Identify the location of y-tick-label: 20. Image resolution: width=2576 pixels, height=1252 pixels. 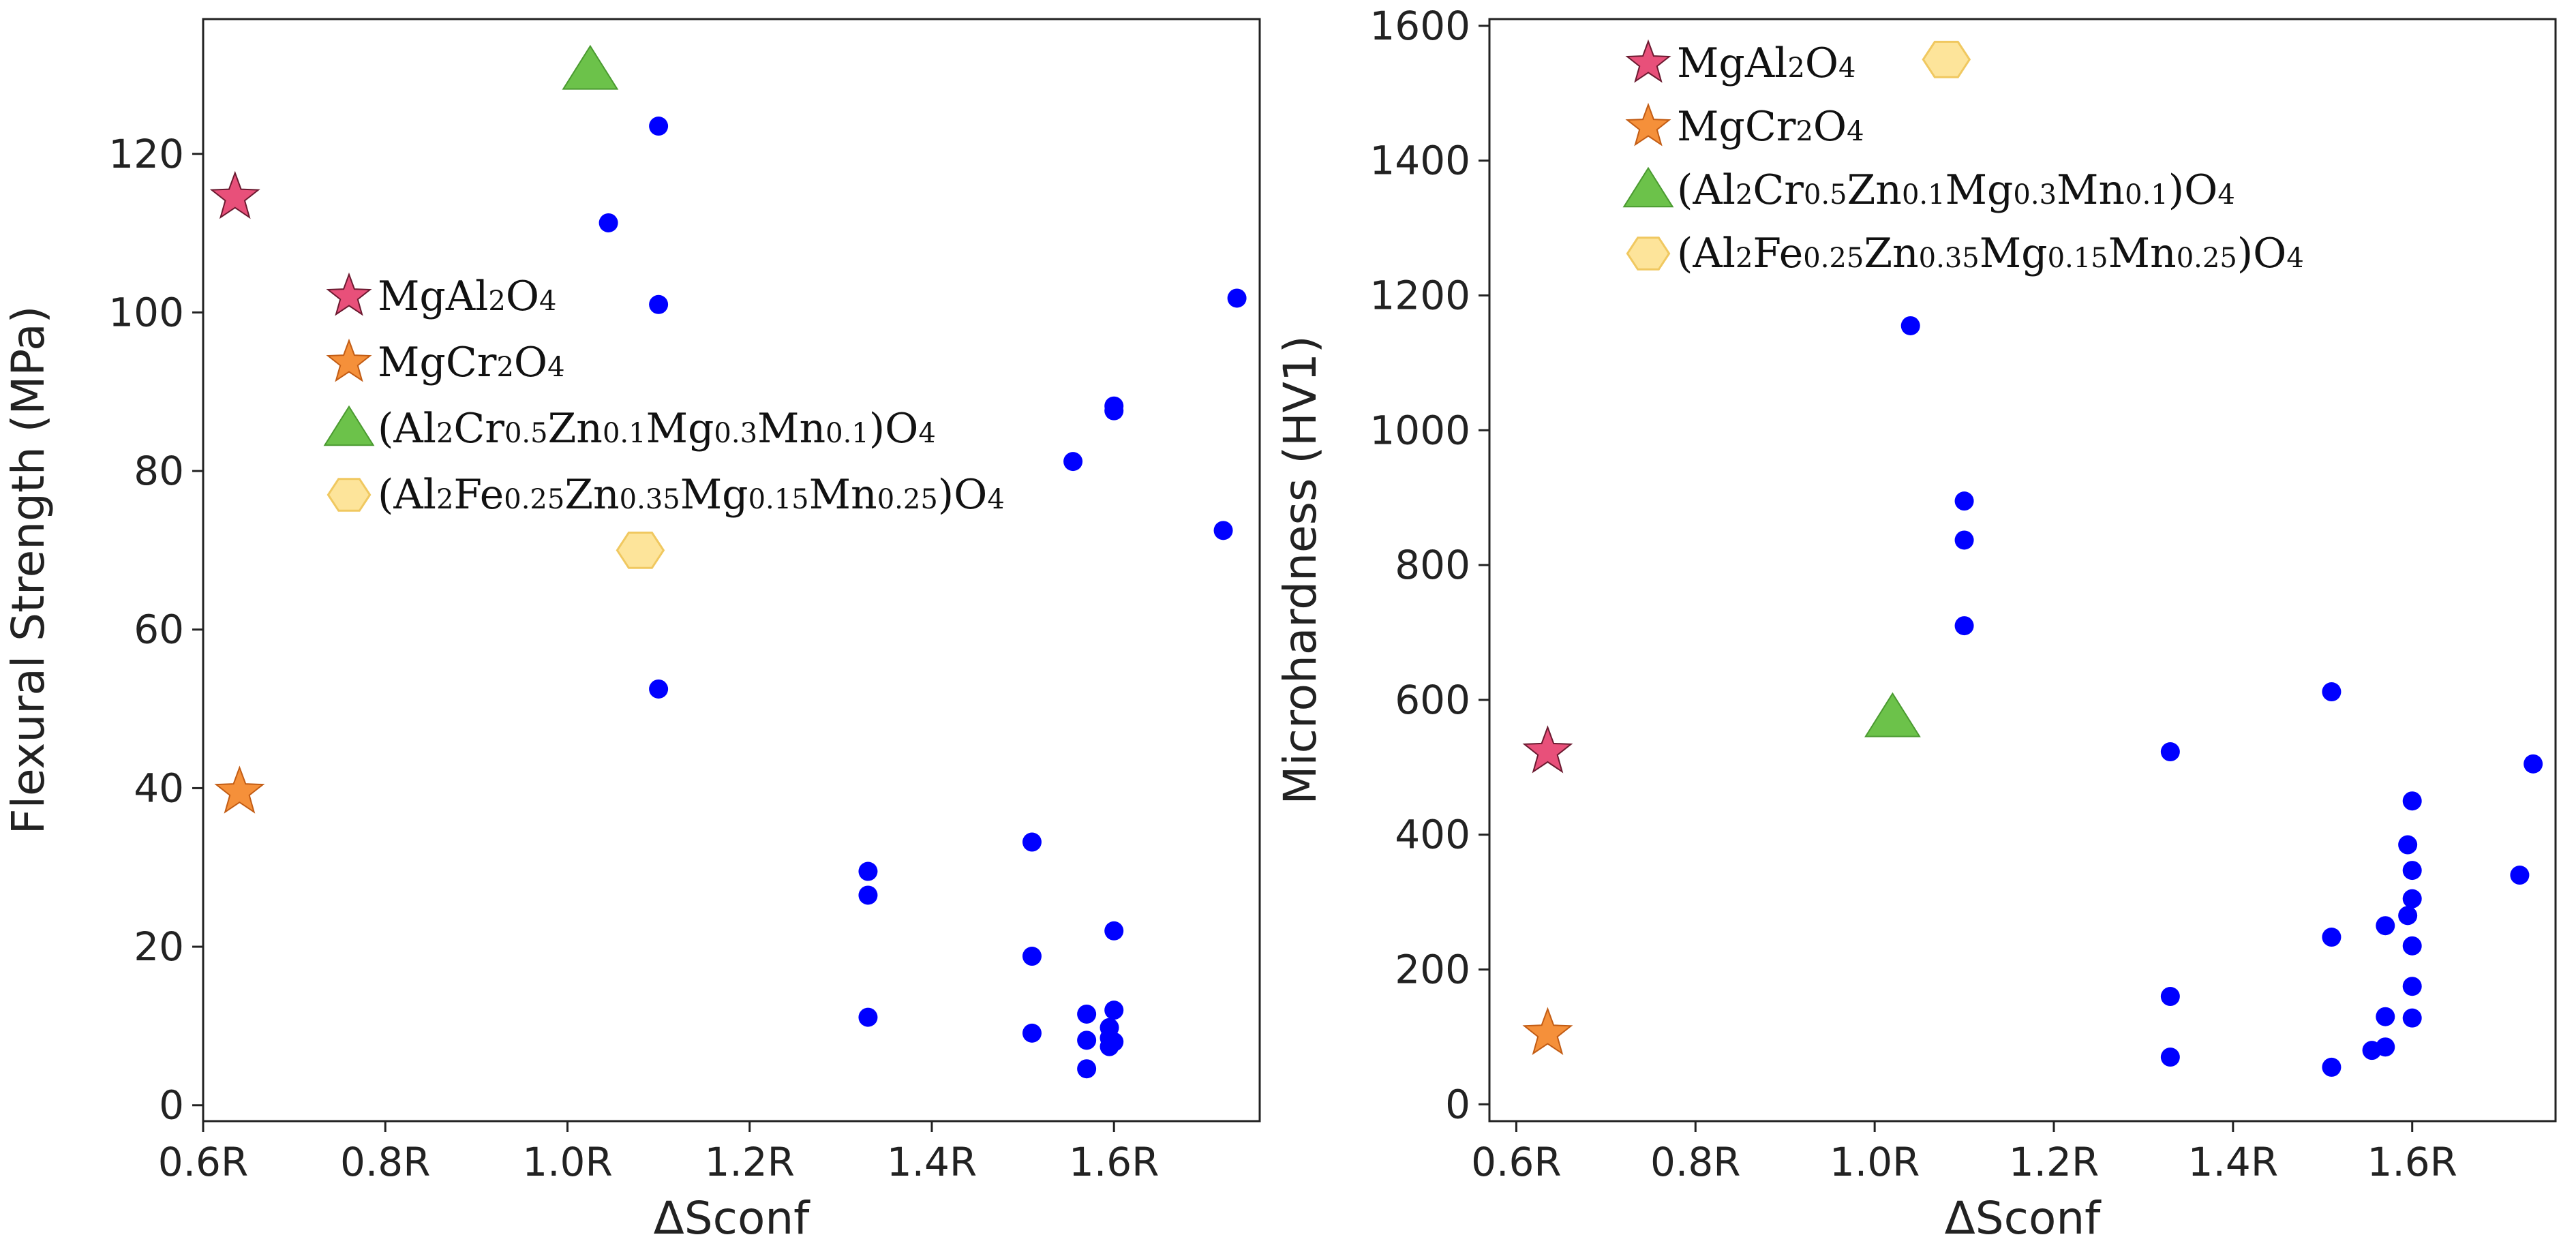
(159, 946).